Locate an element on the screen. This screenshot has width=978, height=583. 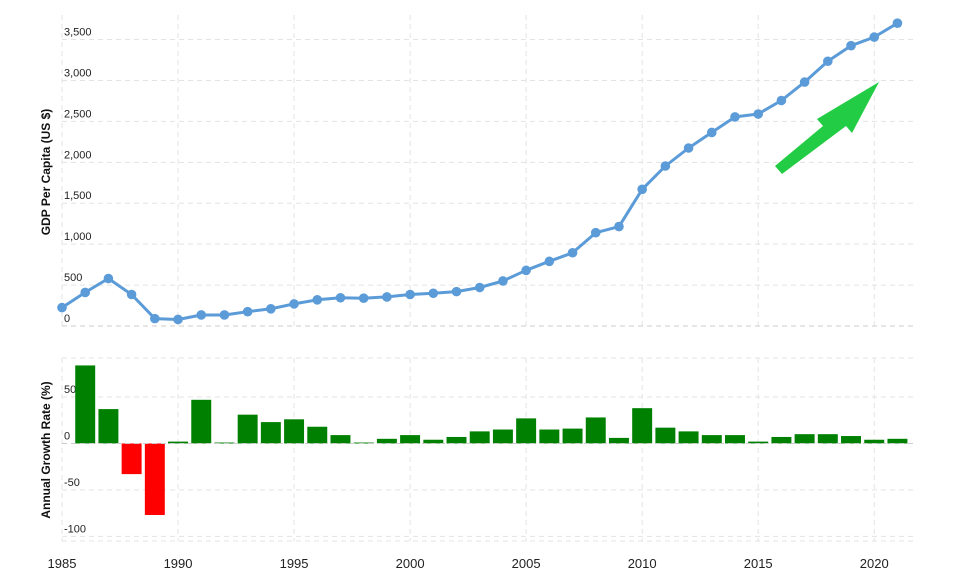
x-tick-label: 2020 is located at coordinates (874, 563).